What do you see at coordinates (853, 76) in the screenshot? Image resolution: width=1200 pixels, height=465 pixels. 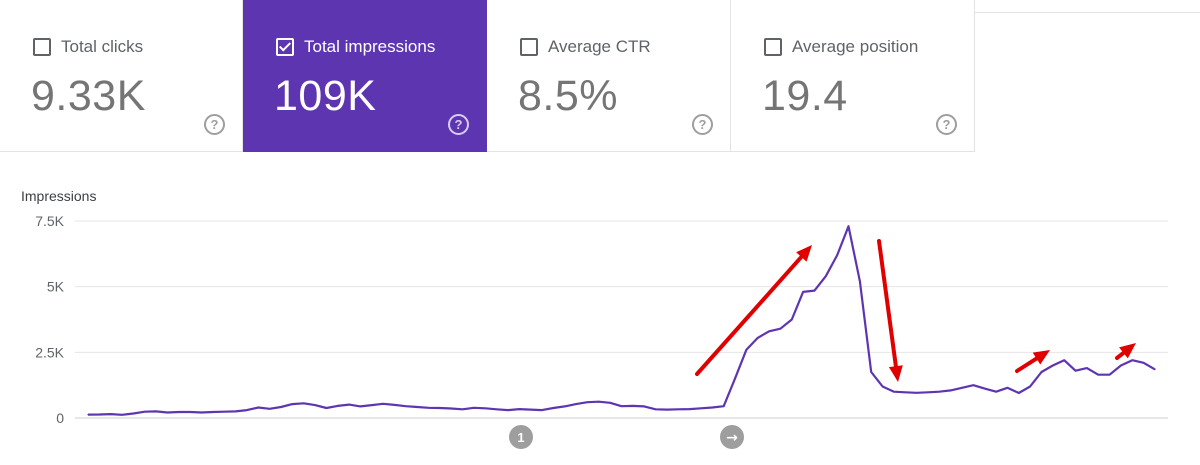 I see `average-position-card: Average position 19.4 ?` at bounding box center [853, 76].